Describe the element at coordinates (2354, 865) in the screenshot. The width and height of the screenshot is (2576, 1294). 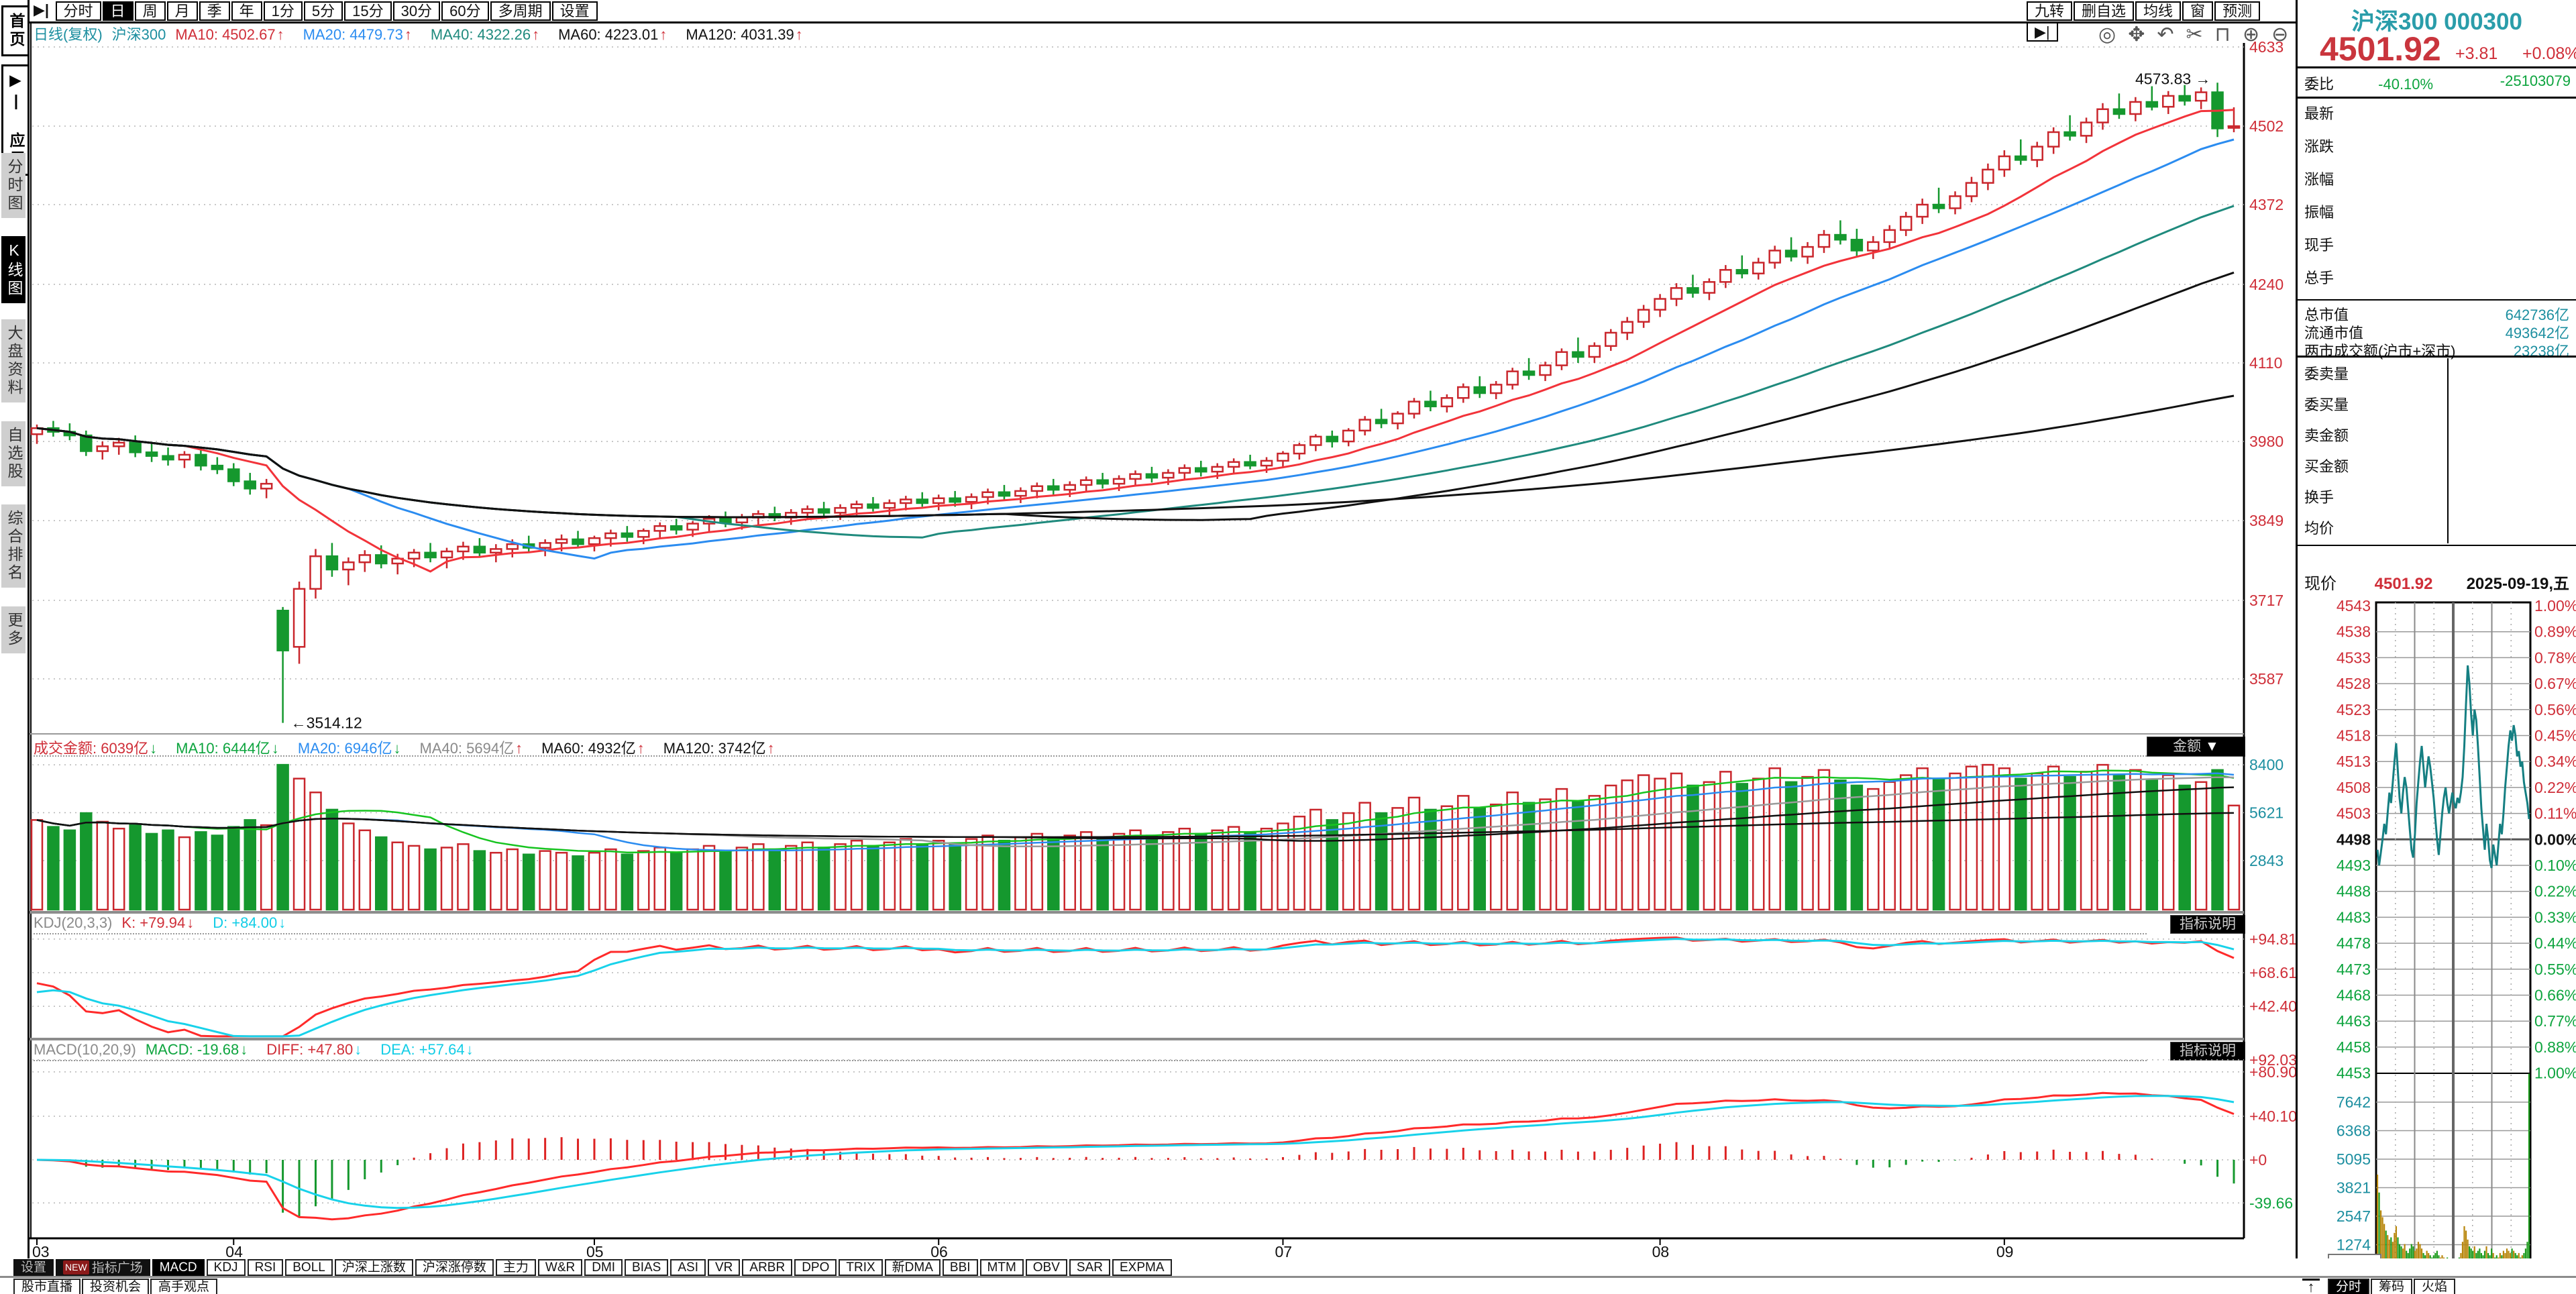
I see `mini-price-label: 4493` at that location.